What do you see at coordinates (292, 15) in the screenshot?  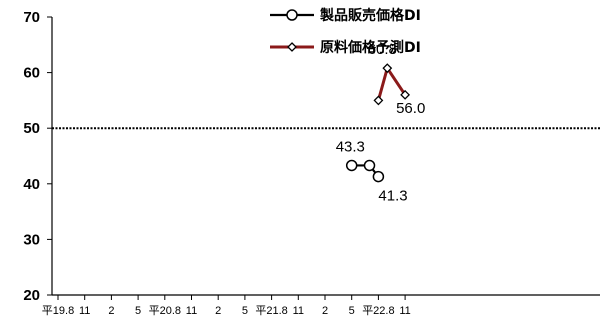 I see `legend-marker-circle` at bounding box center [292, 15].